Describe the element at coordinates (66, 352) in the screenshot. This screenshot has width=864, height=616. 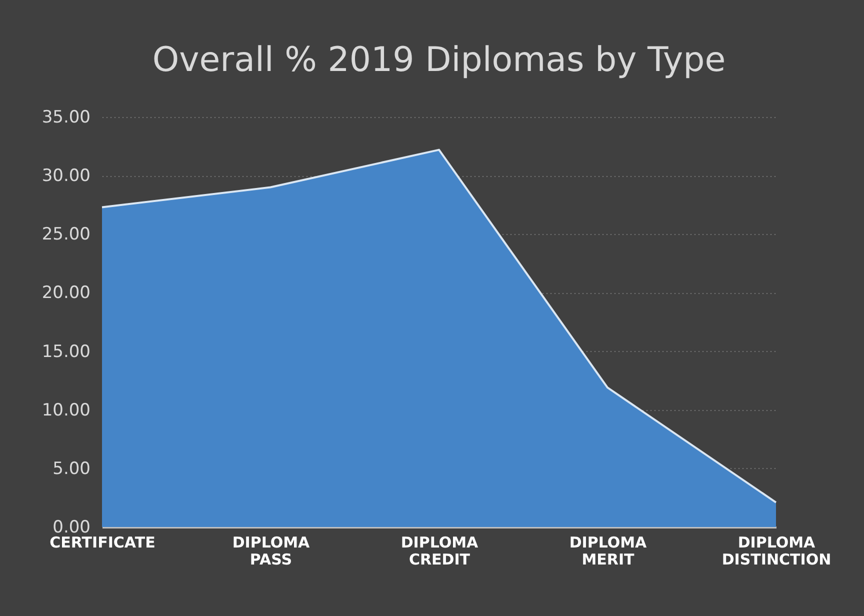
I see `y-tick-label: 15.00` at that location.